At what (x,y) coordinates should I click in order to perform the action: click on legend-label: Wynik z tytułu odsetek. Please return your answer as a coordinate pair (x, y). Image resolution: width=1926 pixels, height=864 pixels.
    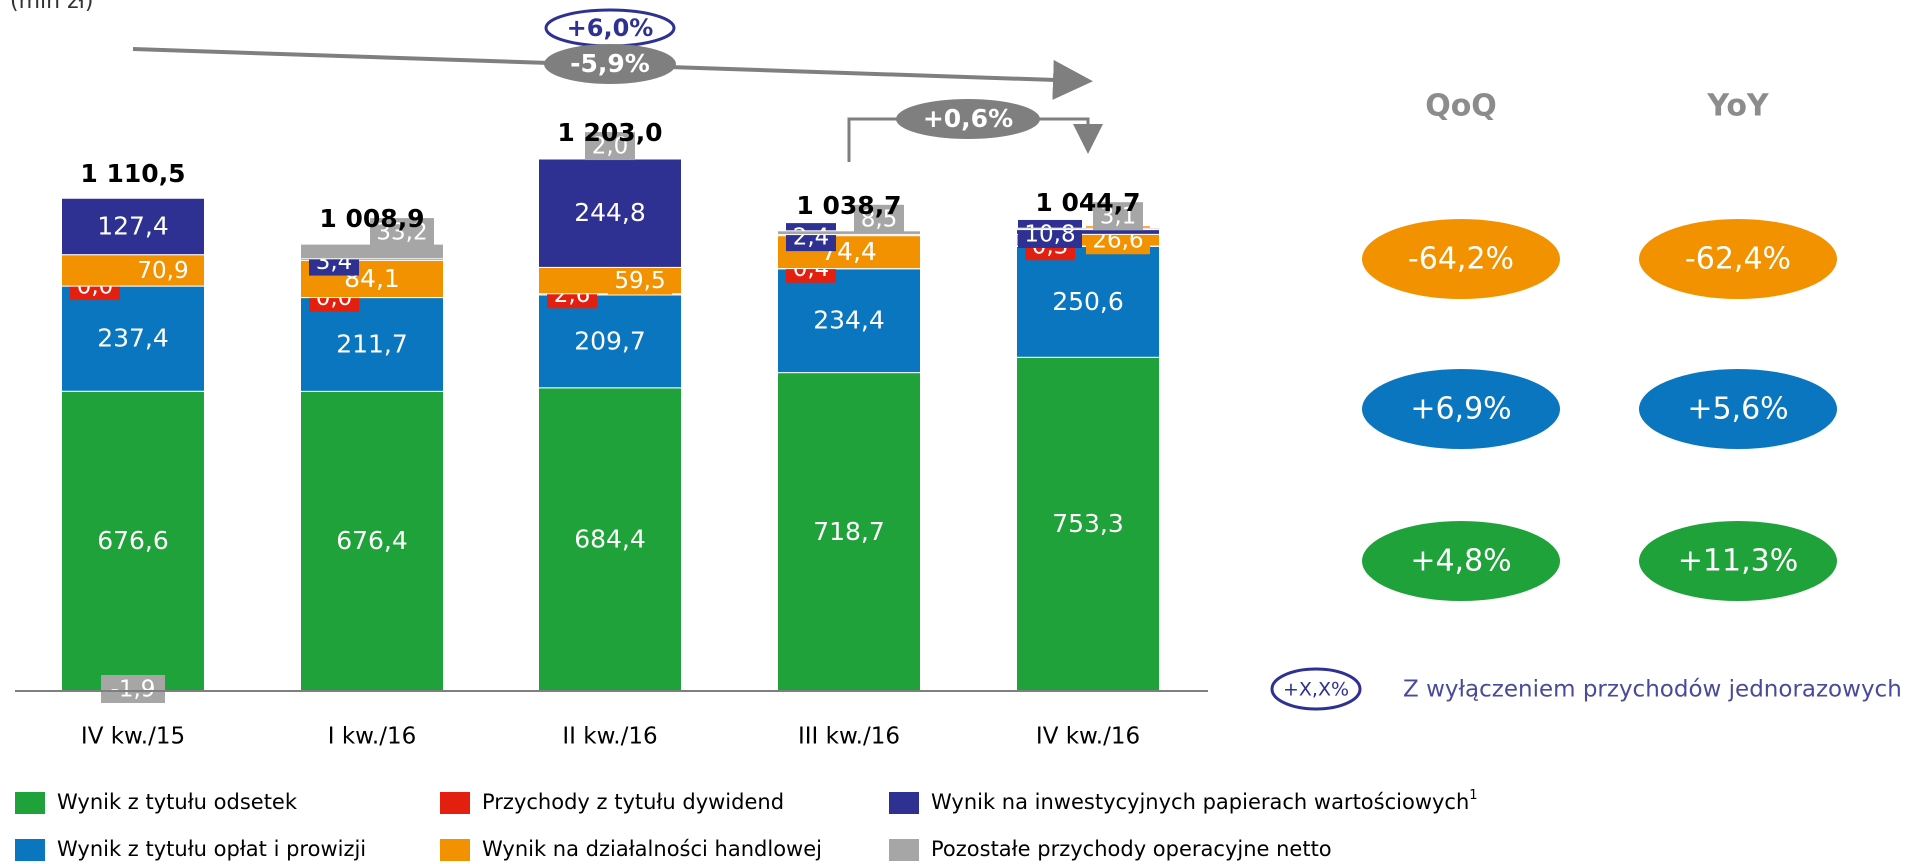
    Looking at the image, I should click on (177, 802).